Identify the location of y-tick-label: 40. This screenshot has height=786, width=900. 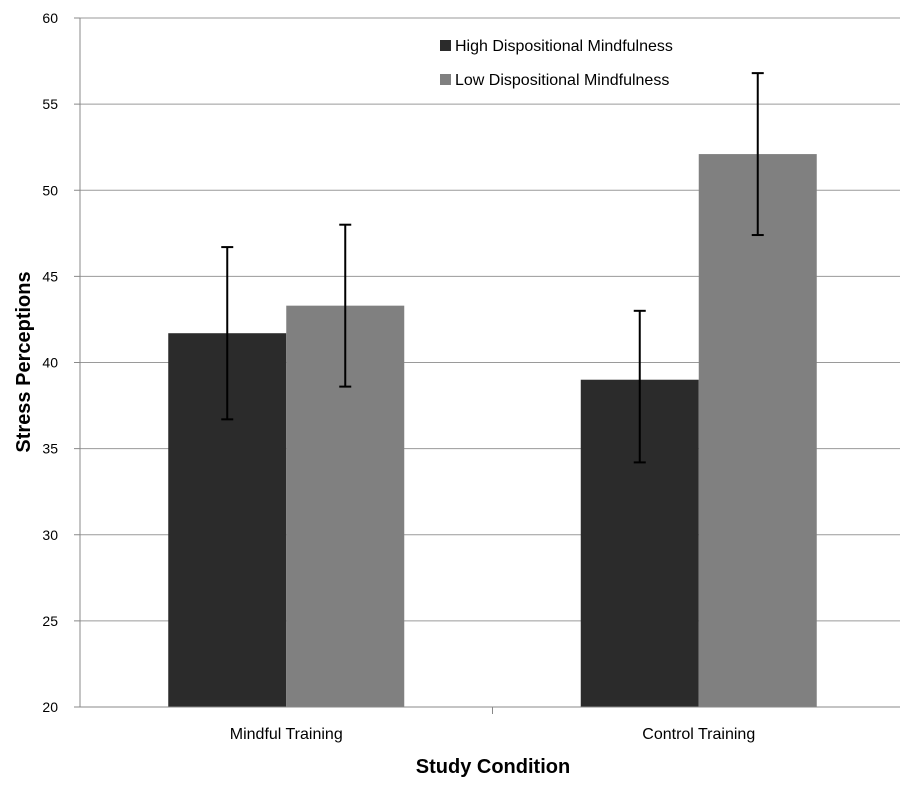
(50, 363).